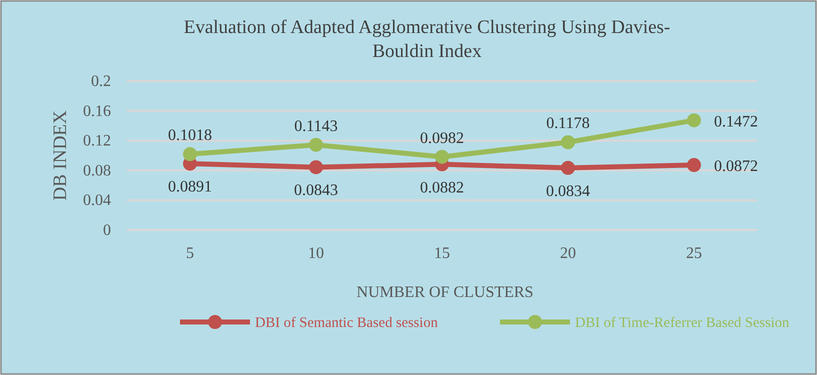  Describe the element at coordinates (694, 253) in the screenshot. I see `x-tick-label: 25` at that location.